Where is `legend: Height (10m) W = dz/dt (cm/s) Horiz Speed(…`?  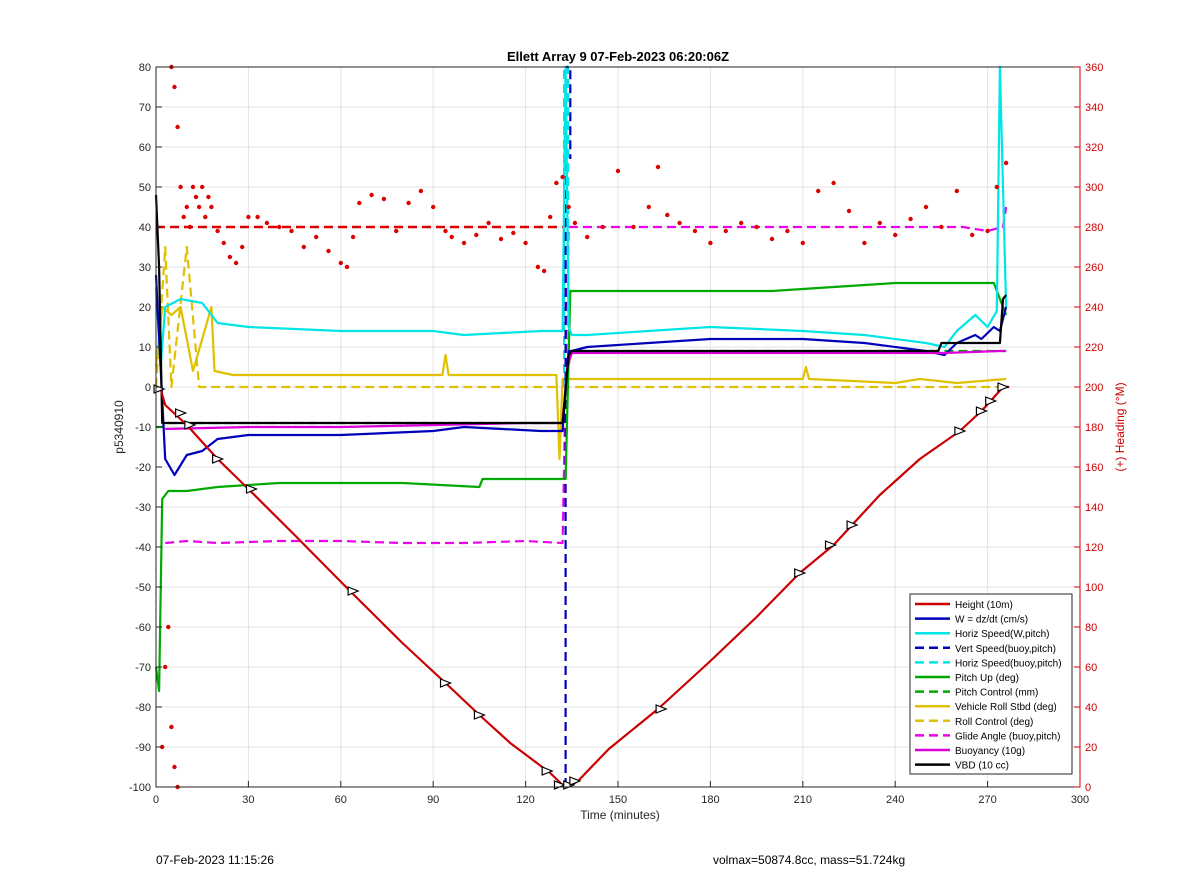
legend: Height (10m) W = dz/dt (cm/s) Horiz Speed(… is located at coordinates (991, 684).